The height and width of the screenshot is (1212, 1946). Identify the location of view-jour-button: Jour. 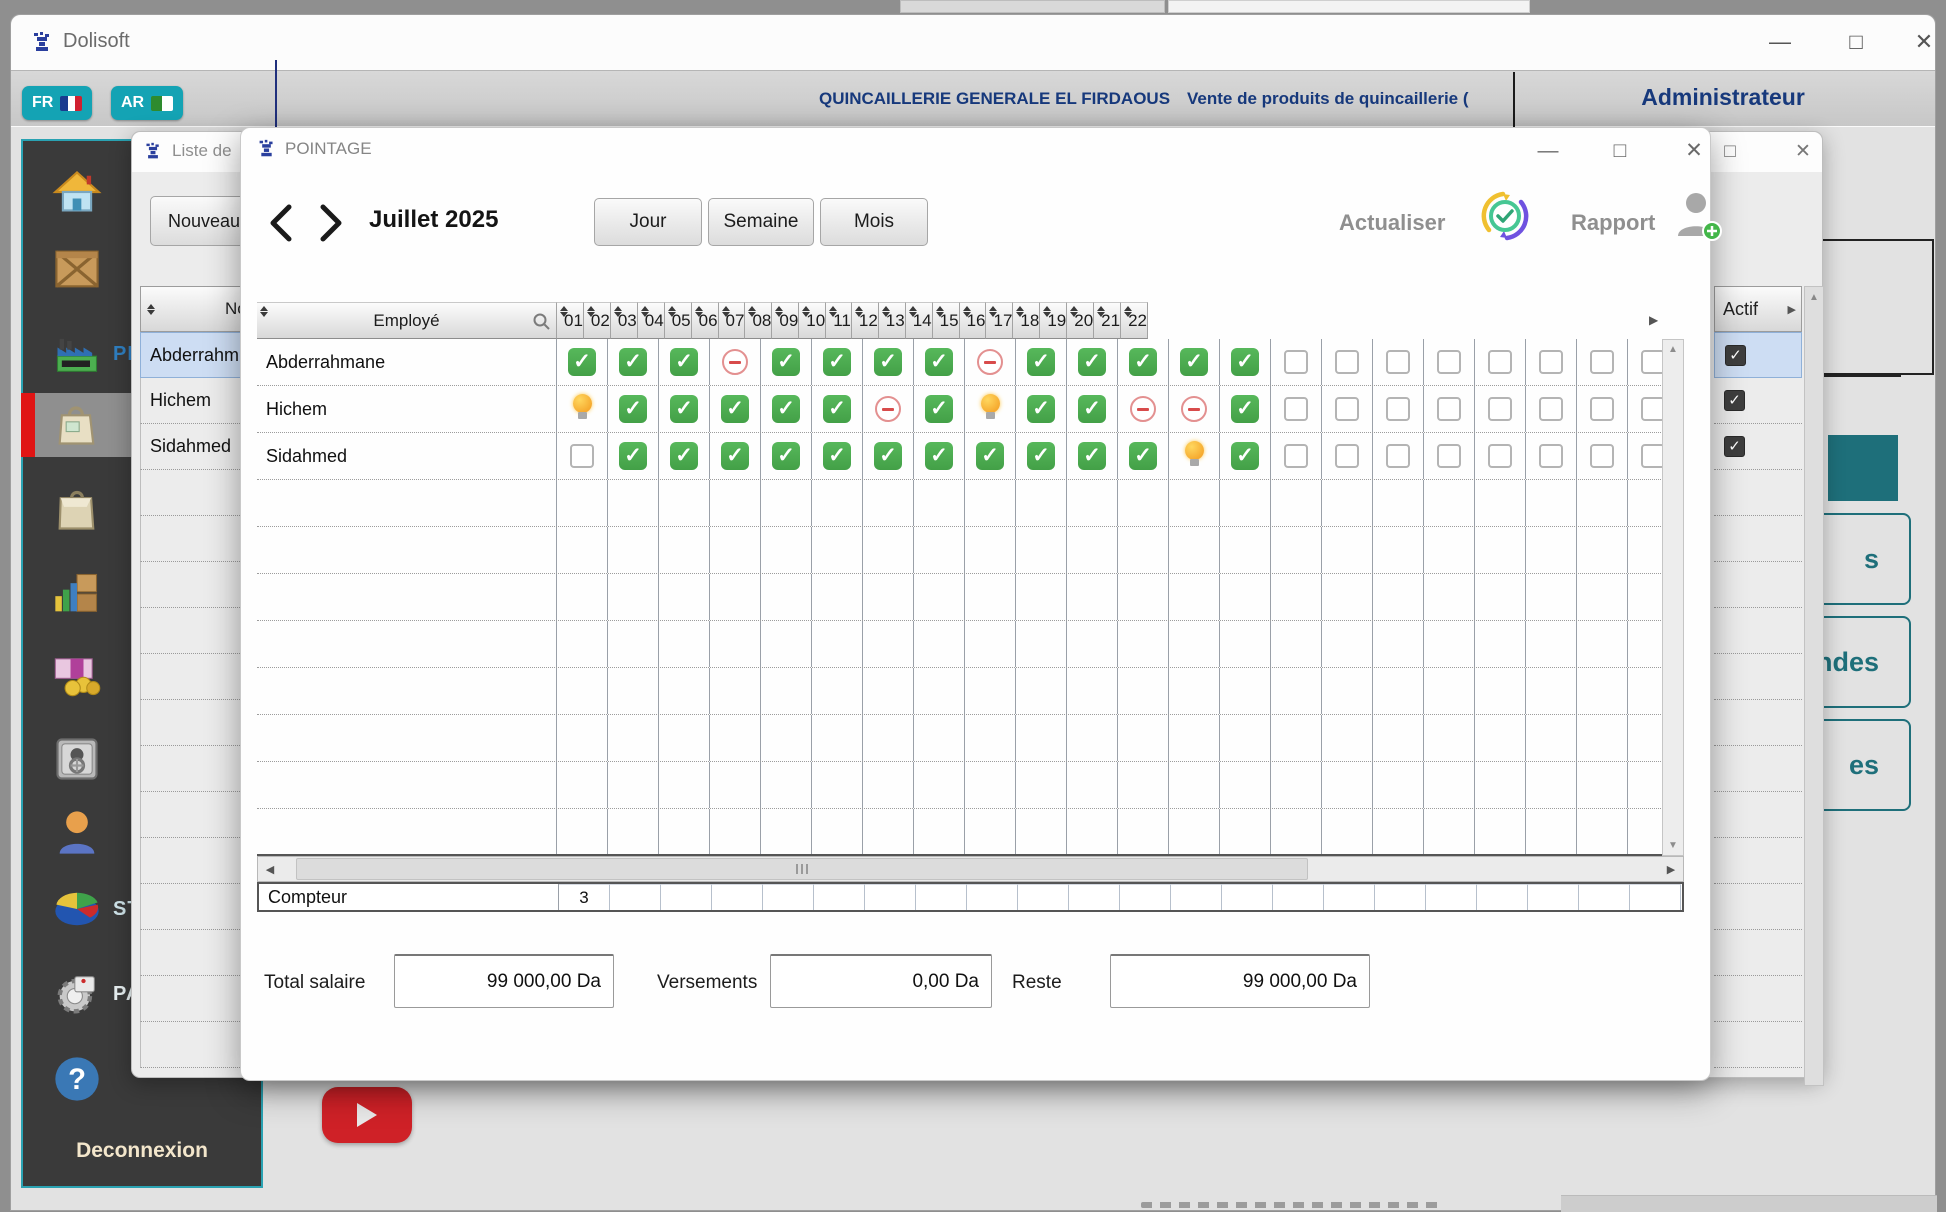
(648, 222).